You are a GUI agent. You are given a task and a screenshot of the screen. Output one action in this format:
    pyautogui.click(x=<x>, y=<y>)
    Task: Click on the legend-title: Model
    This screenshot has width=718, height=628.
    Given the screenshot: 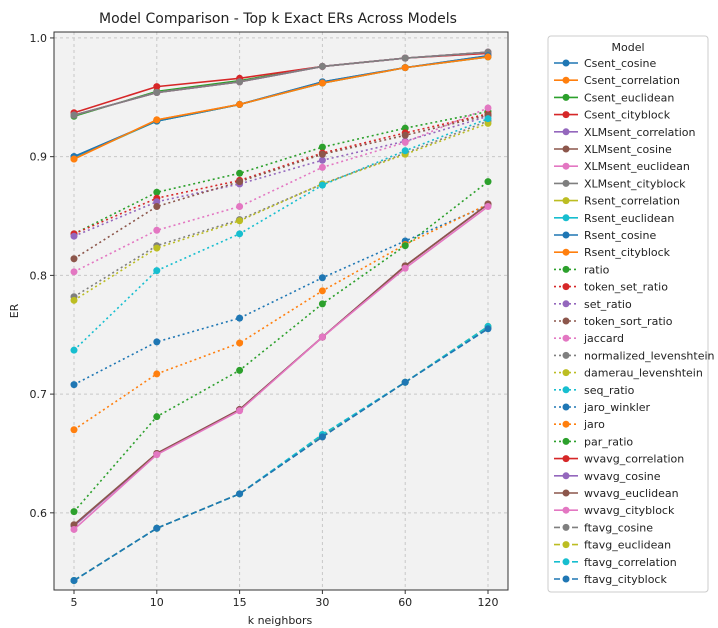 What is the action you would take?
    pyautogui.click(x=627, y=47)
    